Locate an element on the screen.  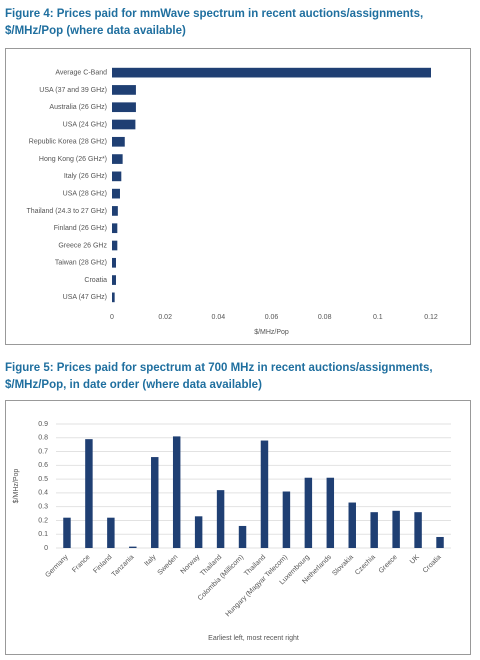
y-tick-label: 0.4 is located at coordinates (43, 493).